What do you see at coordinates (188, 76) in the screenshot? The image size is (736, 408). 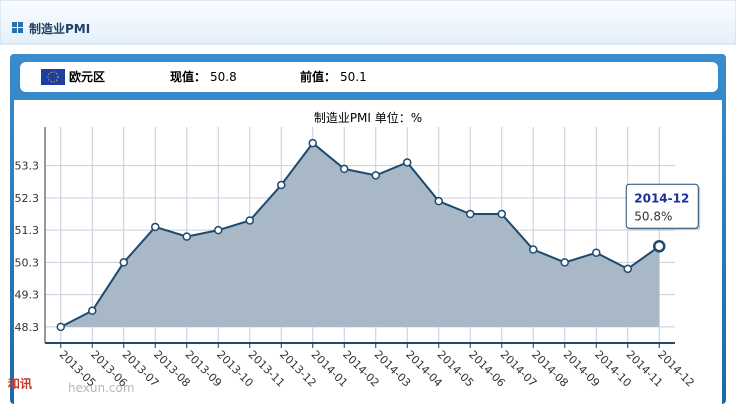 I see `current-label: 现值：` at bounding box center [188, 76].